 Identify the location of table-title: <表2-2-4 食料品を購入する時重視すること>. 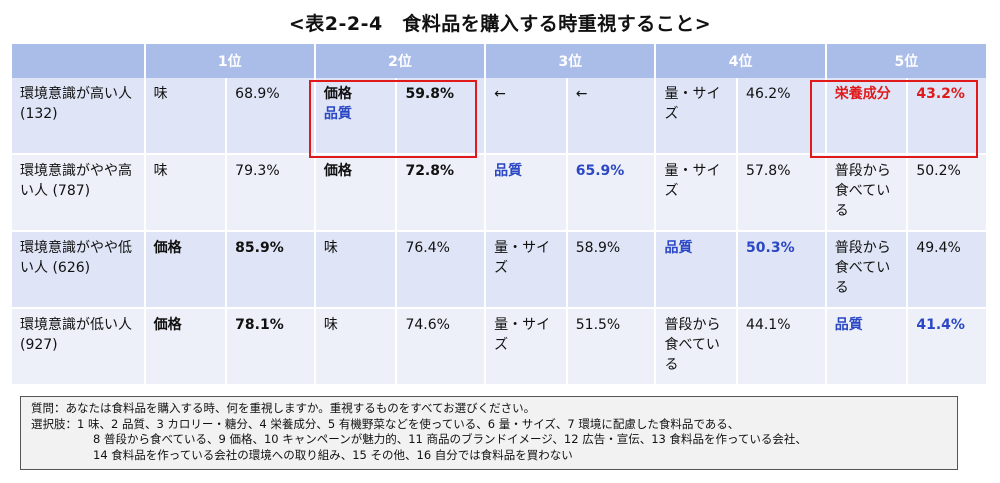
(500, 24).